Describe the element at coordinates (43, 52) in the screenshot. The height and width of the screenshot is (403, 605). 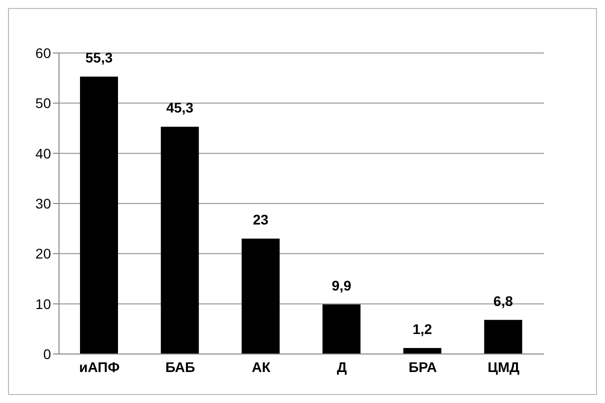
I see `y-tick-label: 60` at that location.